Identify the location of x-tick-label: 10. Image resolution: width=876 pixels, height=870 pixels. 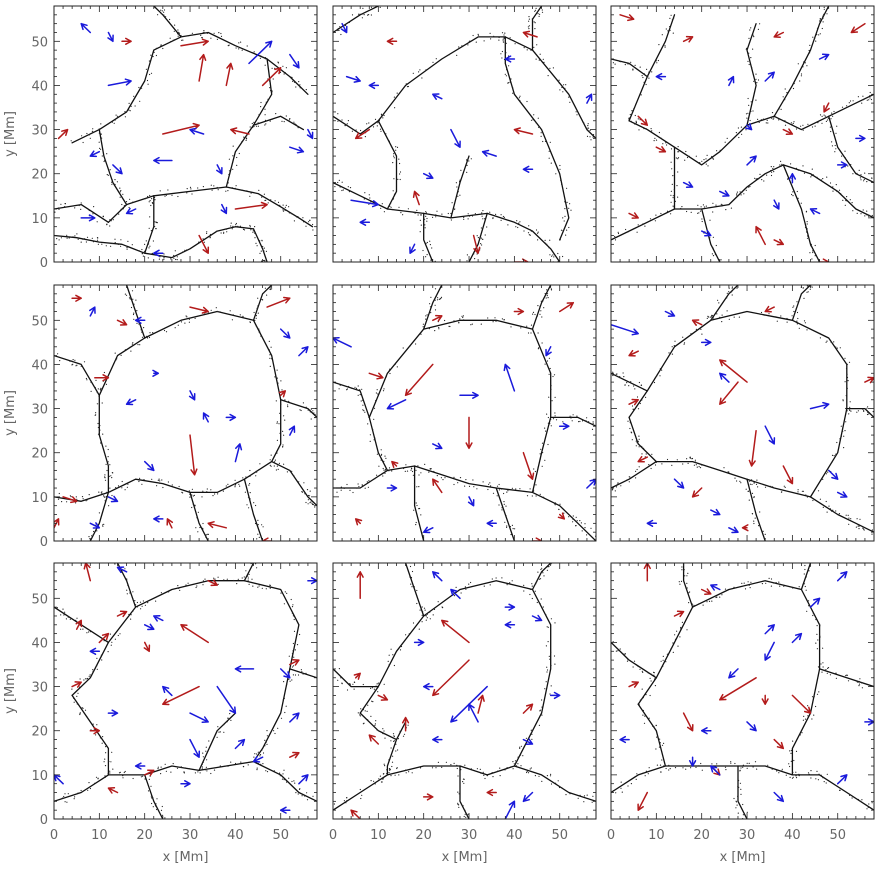
(99, 835).